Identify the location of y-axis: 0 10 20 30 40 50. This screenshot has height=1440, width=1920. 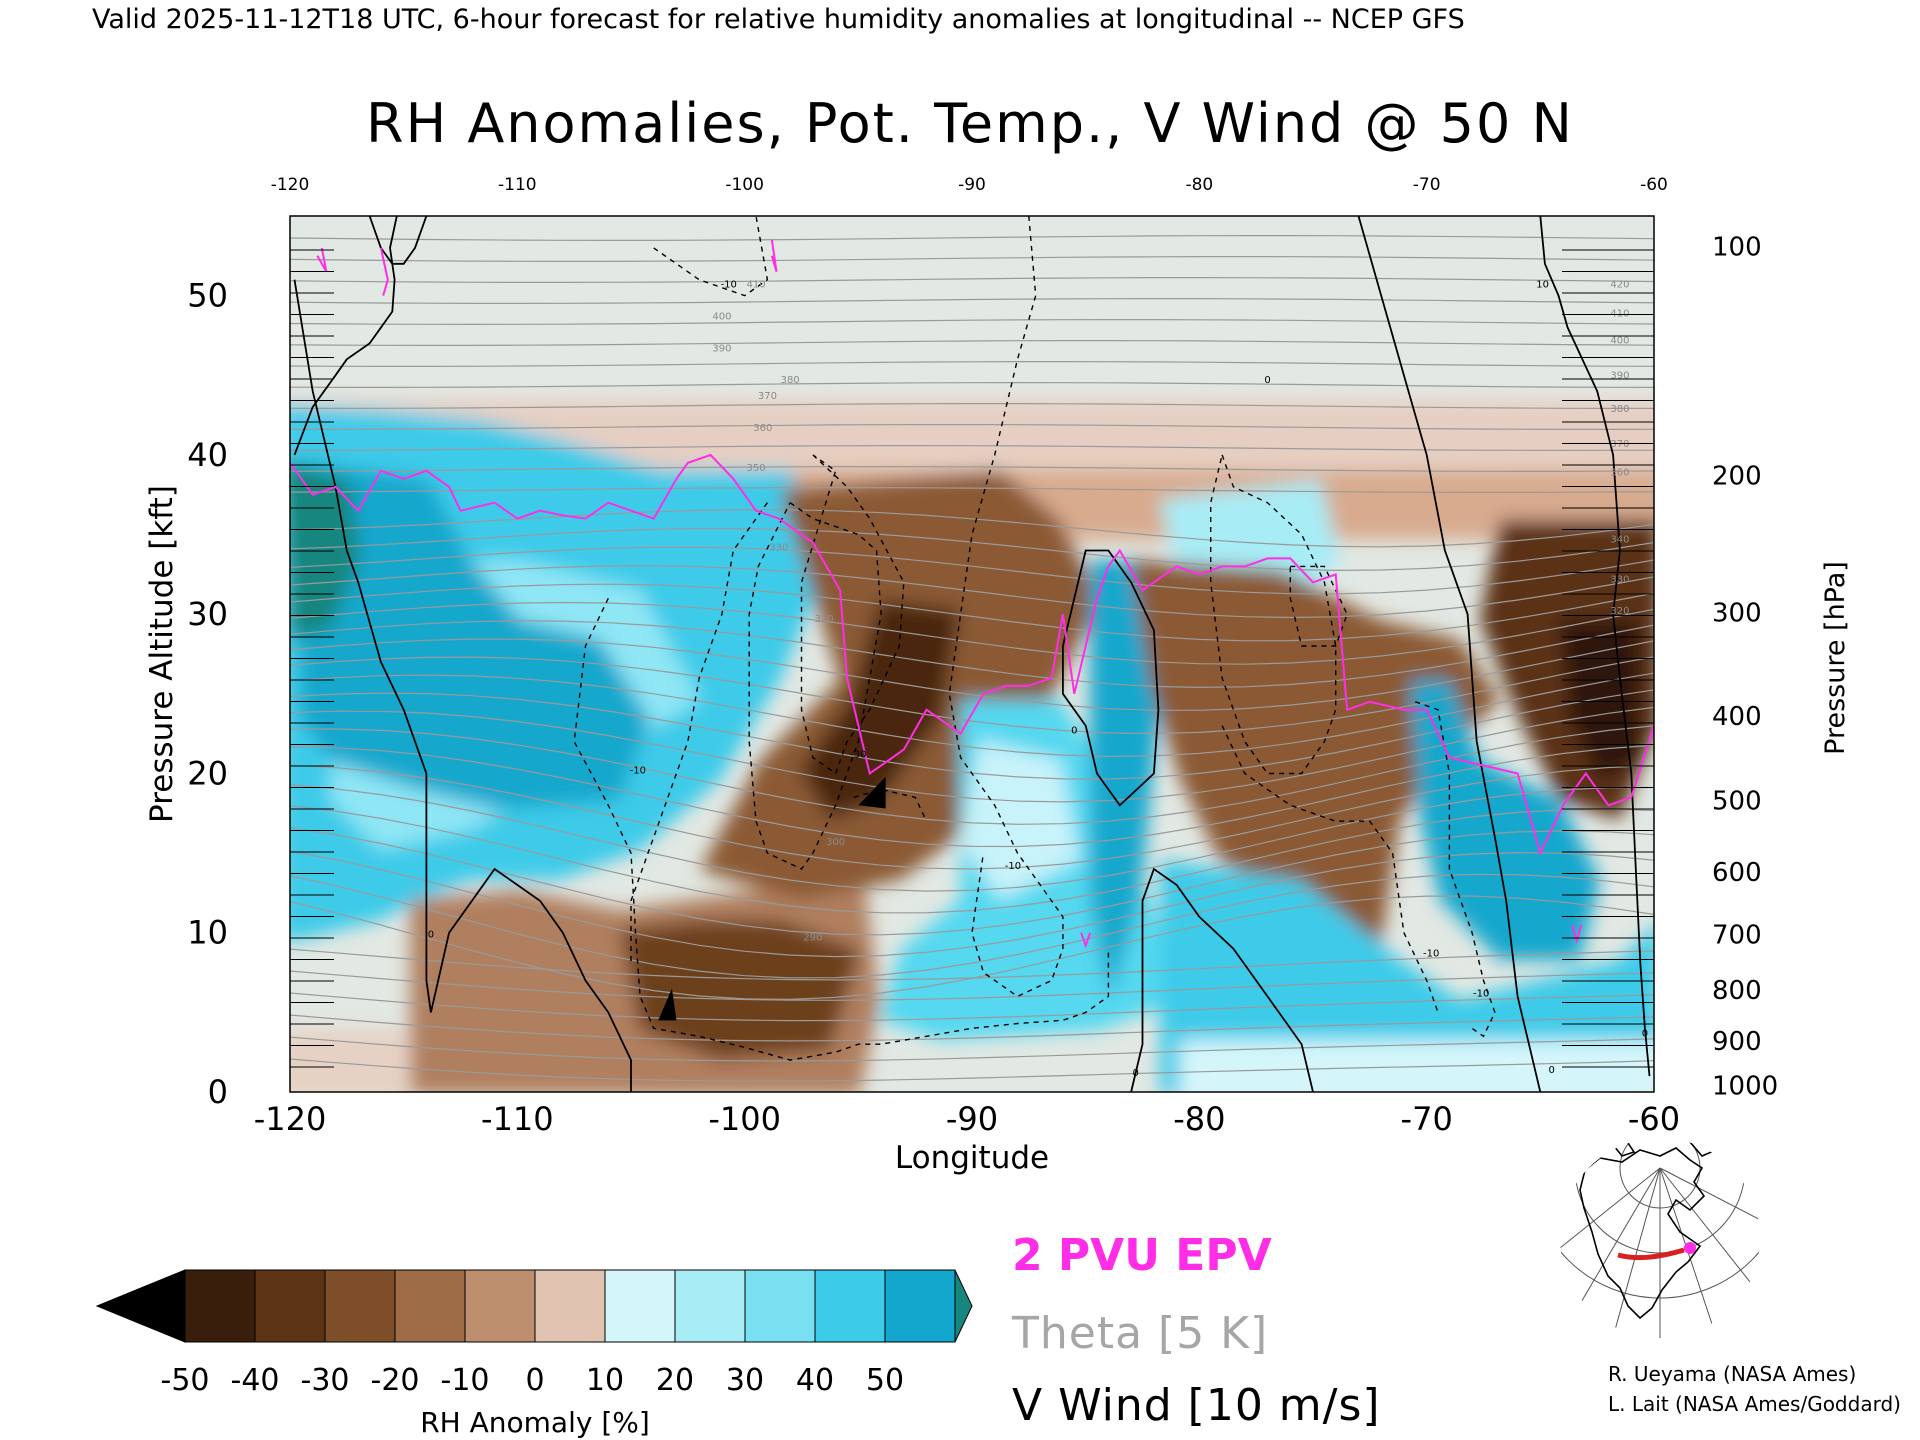
(207, 694).